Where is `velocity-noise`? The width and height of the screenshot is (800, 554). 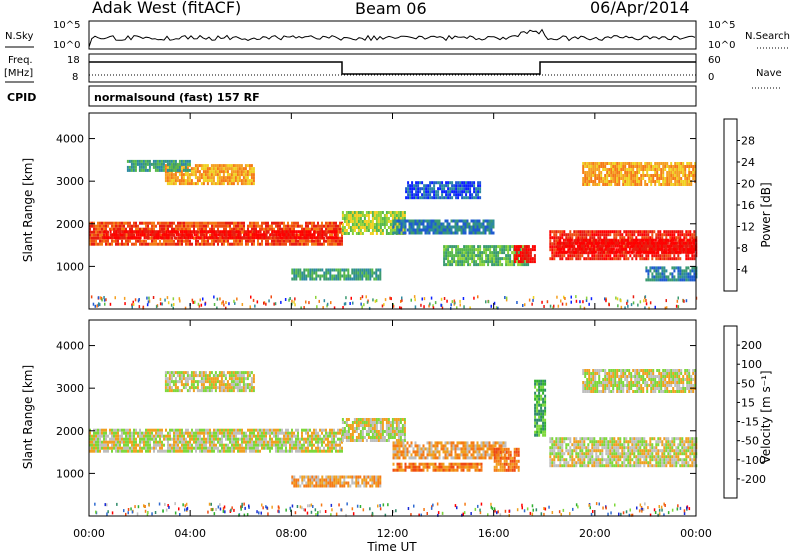 velocity-noise is located at coordinates (392, 509).